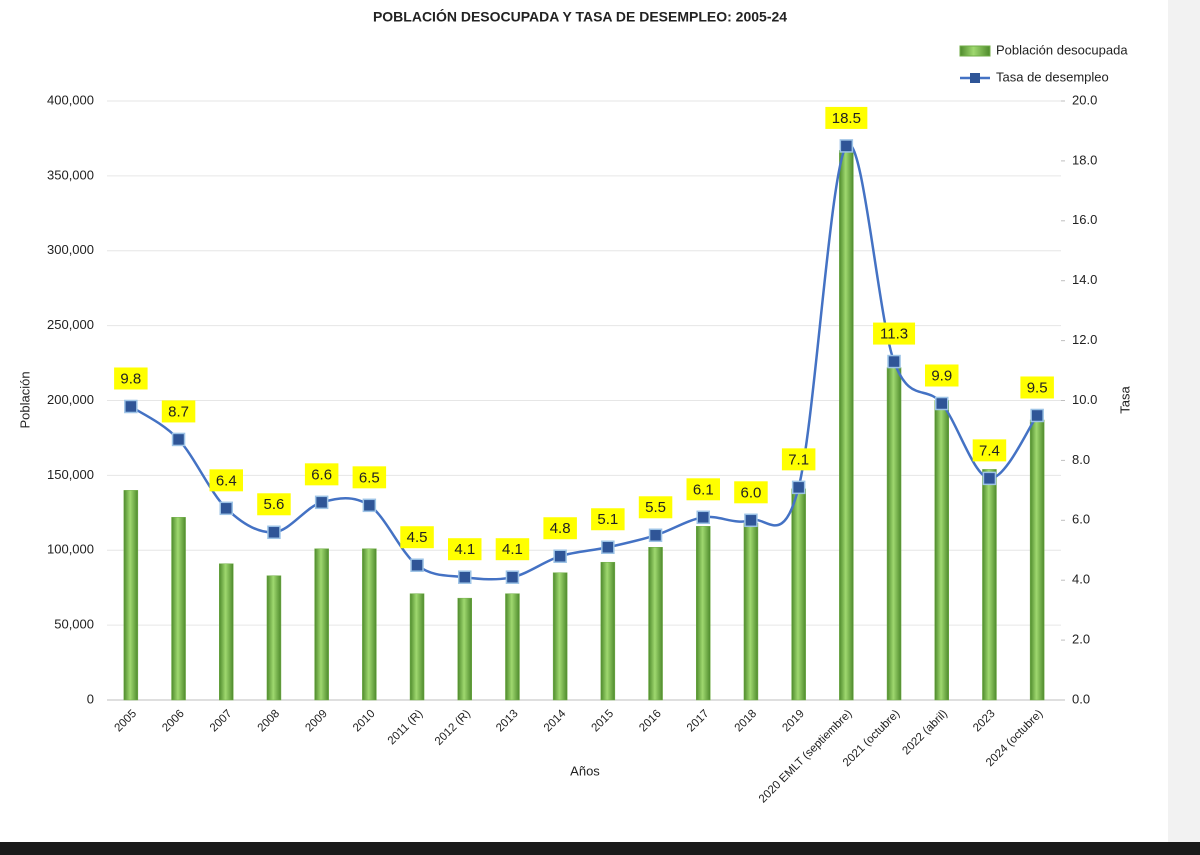 This screenshot has height=855, width=1200. I want to click on y-tick-label: 200,000, so click(70, 399).